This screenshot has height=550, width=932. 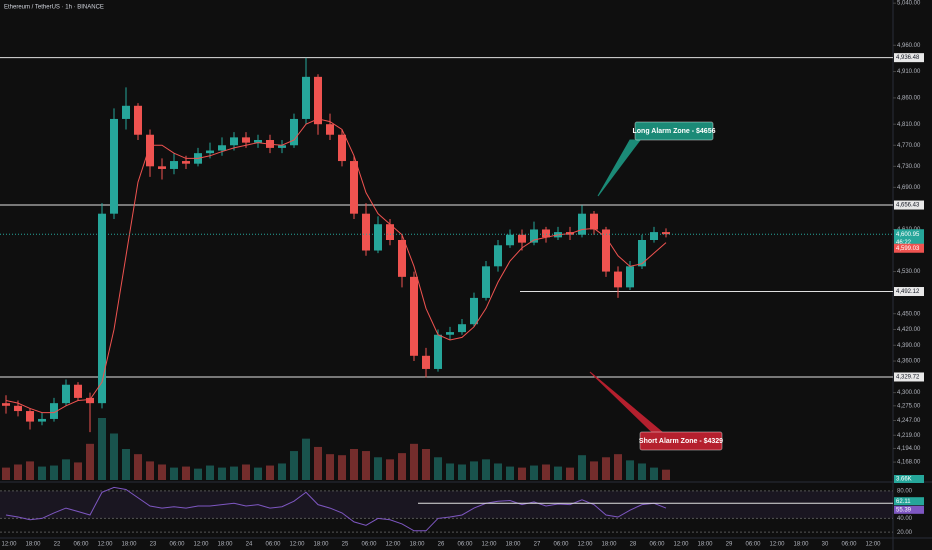 I want to click on chart-title: Ethereum / TetherUS · 1h · BINANCE, so click(x=54, y=8).